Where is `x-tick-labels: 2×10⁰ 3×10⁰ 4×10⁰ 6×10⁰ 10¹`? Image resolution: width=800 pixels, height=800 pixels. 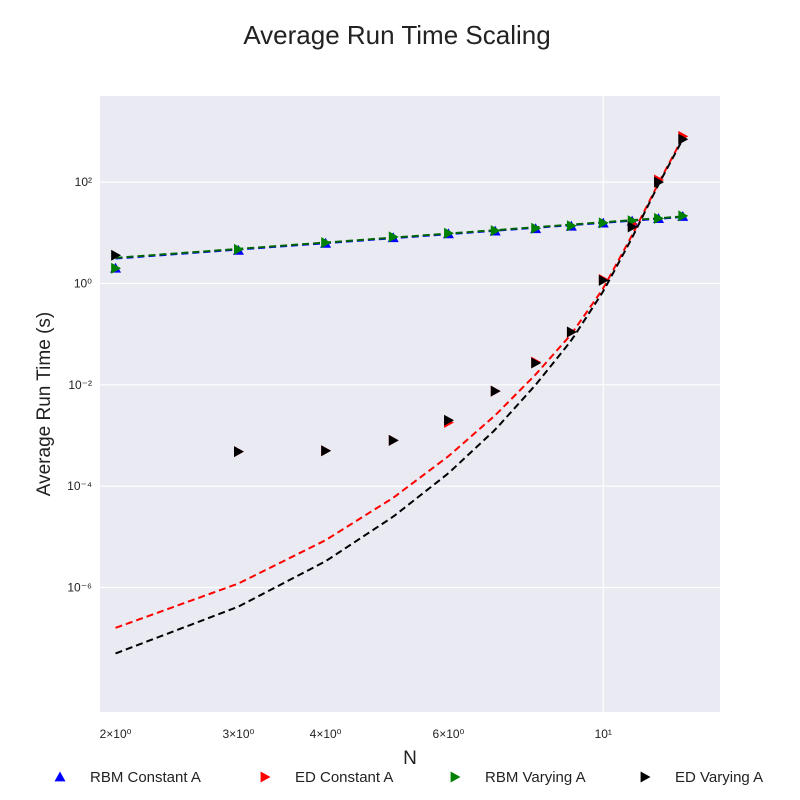 x-tick-labels: 2×10⁰ 3×10⁰ 4×10⁰ 6×10⁰ 10¹ is located at coordinates (356, 734).